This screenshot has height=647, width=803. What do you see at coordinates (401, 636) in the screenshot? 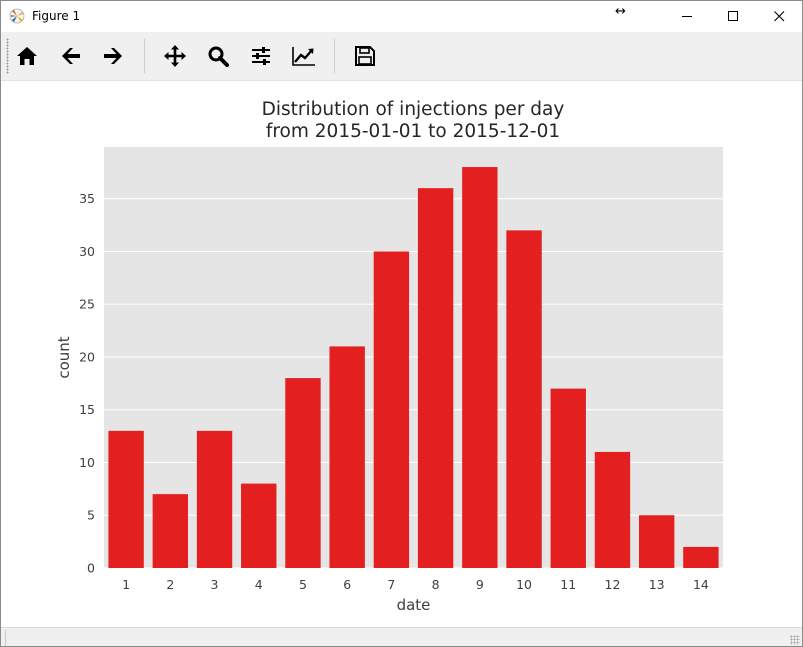
I see `status-bar` at bounding box center [401, 636].